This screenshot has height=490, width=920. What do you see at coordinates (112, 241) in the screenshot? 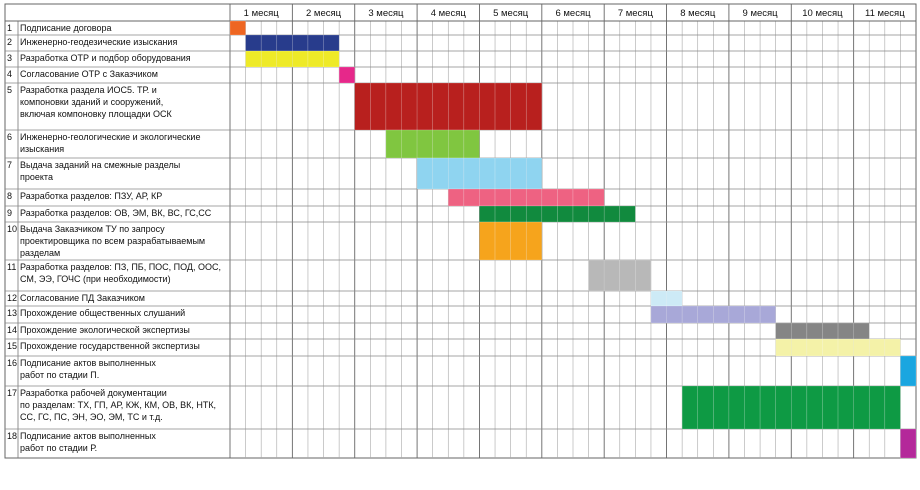
I see `task-label: проектировщика по всем разрабатываемым` at bounding box center [112, 241].